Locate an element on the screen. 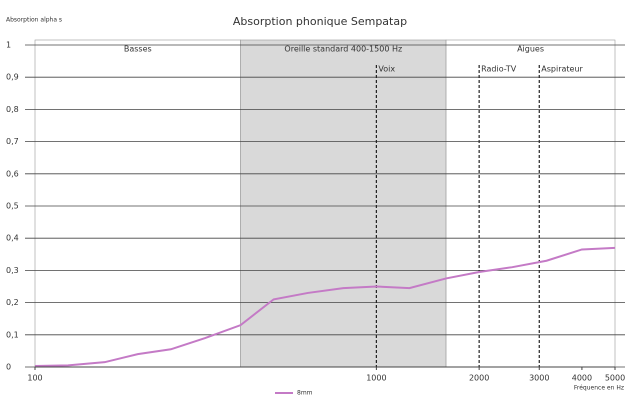 This screenshot has width=630, height=399. marker-label: Voix is located at coordinates (386, 69).